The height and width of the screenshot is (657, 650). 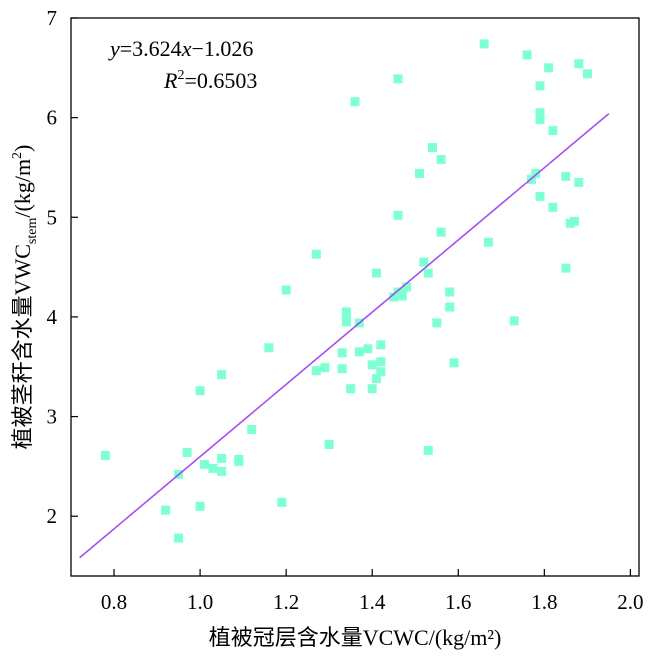 What do you see at coordinates (286, 602) in the screenshot?
I see `x-tick-label: 1.2` at bounding box center [286, 602].